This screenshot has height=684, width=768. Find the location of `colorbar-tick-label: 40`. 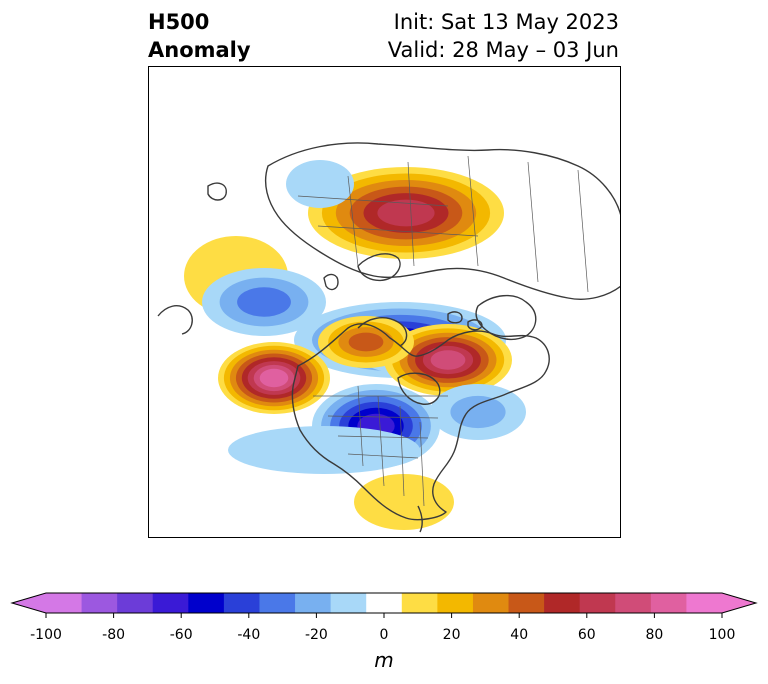

colorbar-tick-label: 40 is located at coordinates (519, 635).